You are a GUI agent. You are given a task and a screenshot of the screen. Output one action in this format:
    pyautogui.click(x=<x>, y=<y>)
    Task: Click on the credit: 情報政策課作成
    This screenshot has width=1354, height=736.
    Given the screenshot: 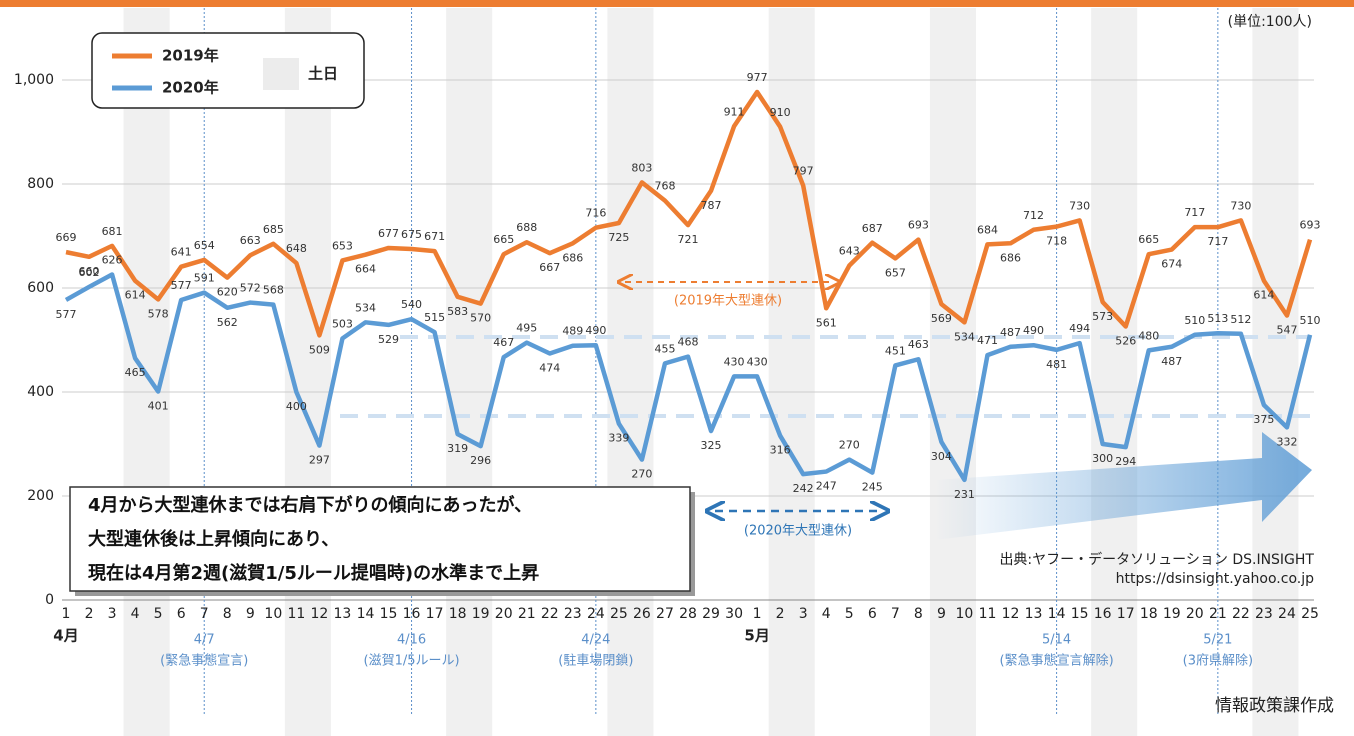 What is the action you would take?
    pyautogui.click(x=1274, y=706)
    